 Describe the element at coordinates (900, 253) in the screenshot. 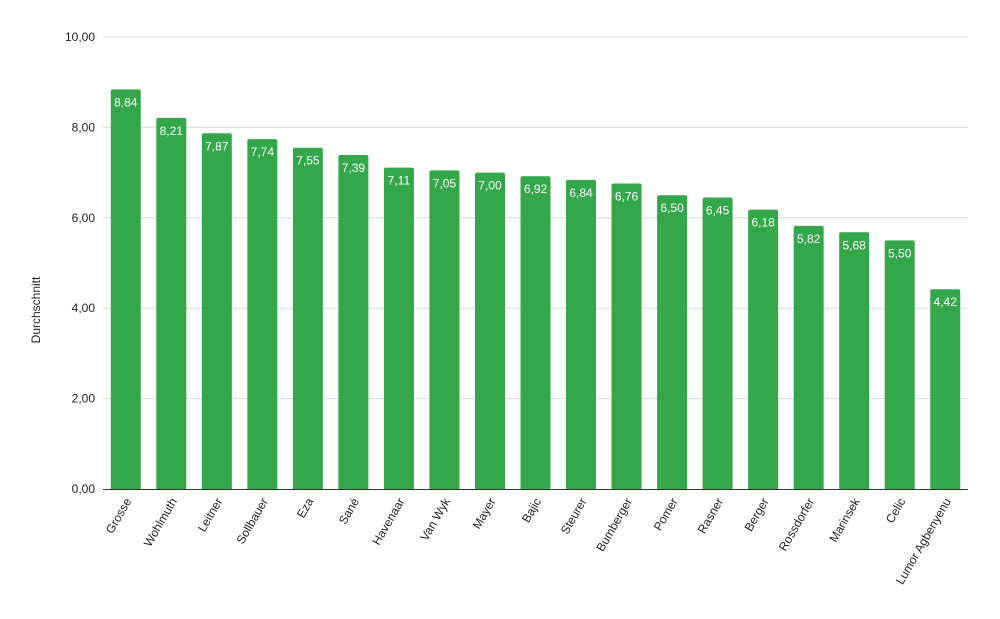

I see `bar-value-label: 5,50` at that location.